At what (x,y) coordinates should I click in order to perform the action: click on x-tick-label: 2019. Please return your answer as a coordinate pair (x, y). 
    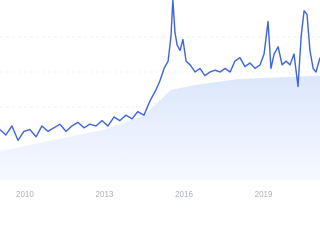
    Looking at the image, I should click on (264, 194).